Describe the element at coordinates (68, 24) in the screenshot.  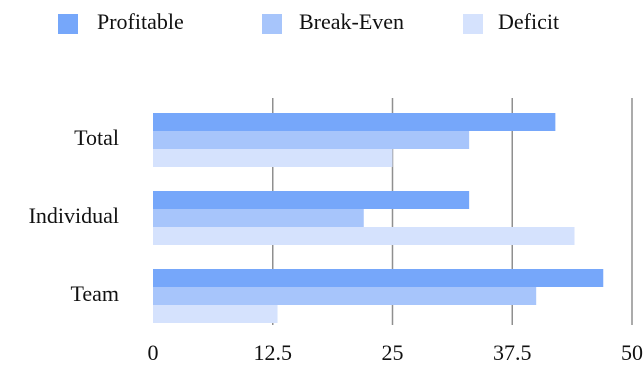
I see `legend-swatch-profitable` at that location.